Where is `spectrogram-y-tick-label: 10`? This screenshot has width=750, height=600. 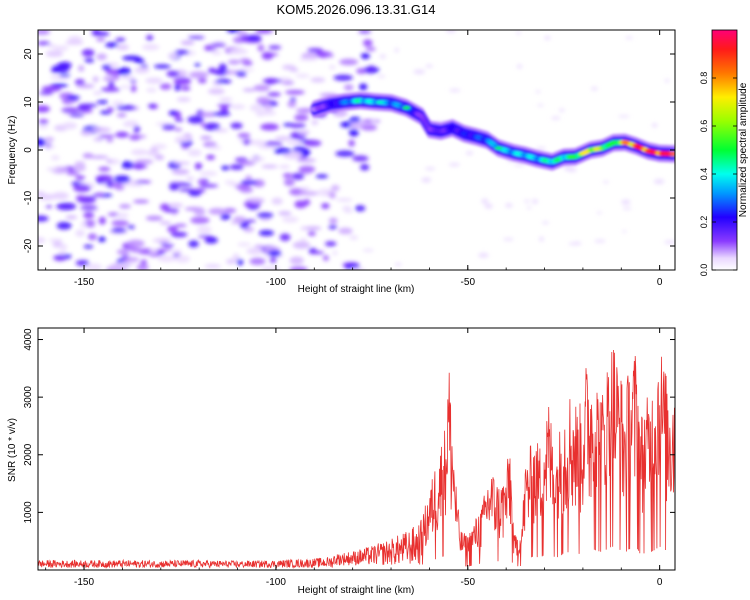 spectrogram-y-tick-label: 10 is located at coordinates (28, 102).